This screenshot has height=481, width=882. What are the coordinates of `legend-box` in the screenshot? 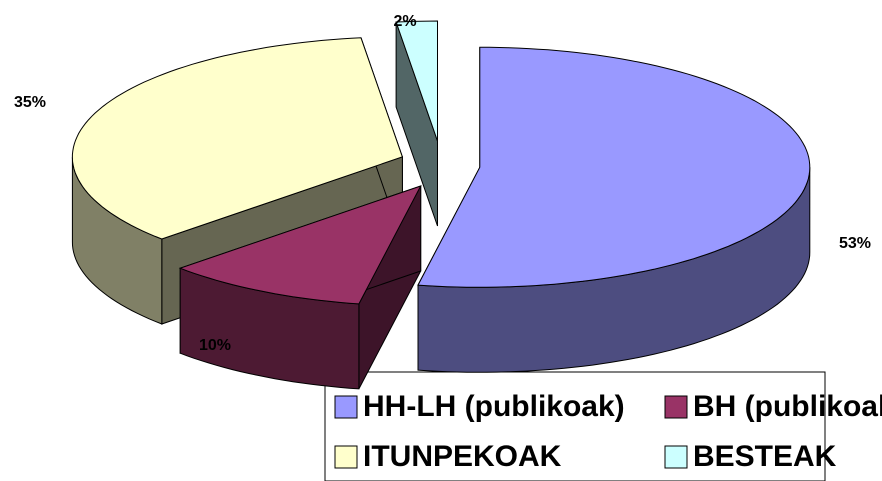 It's located at (575, 426).